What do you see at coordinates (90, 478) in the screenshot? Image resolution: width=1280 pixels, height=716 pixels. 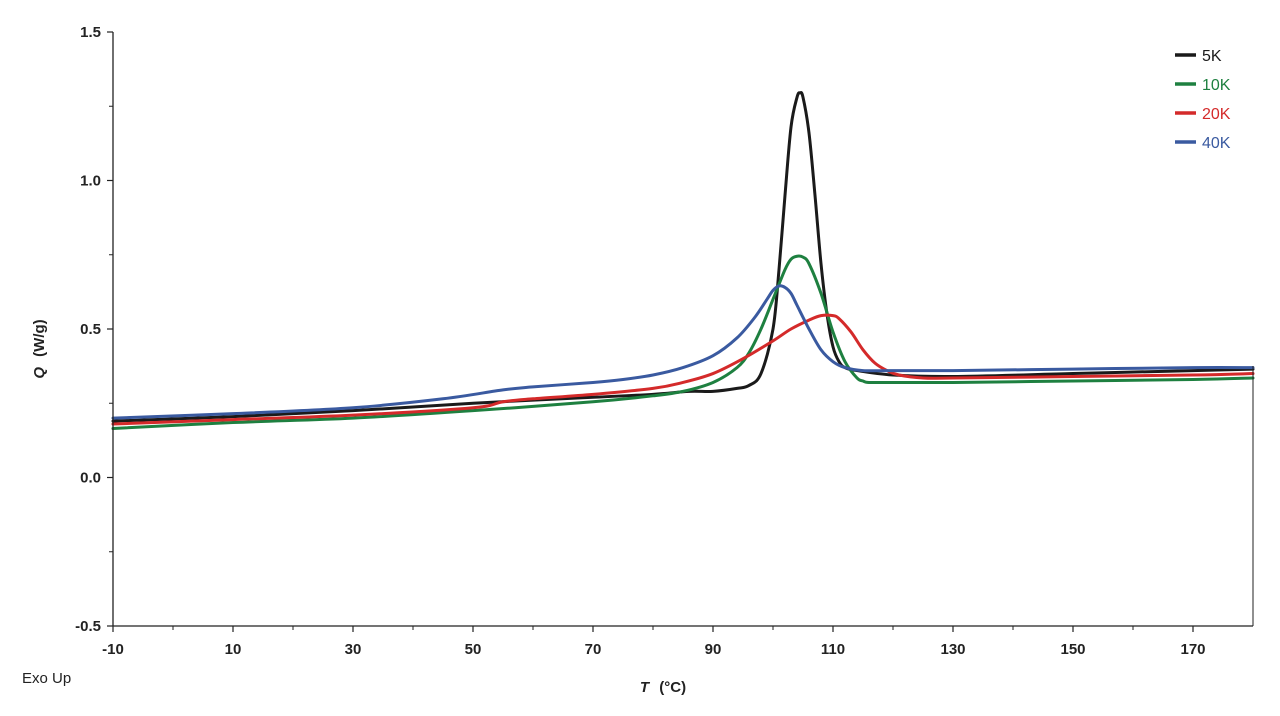 I see `y-tick-label: 0.0` at bounding box center [90, 478].